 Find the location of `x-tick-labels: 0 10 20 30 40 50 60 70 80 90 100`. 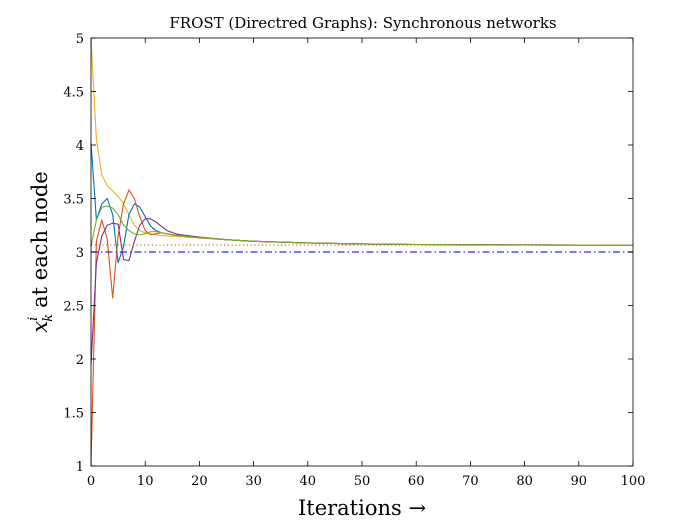

x-tick-labels: 0 10 20 30 40 50 60 70 80 90 100 is located at coordinates (366, 481).